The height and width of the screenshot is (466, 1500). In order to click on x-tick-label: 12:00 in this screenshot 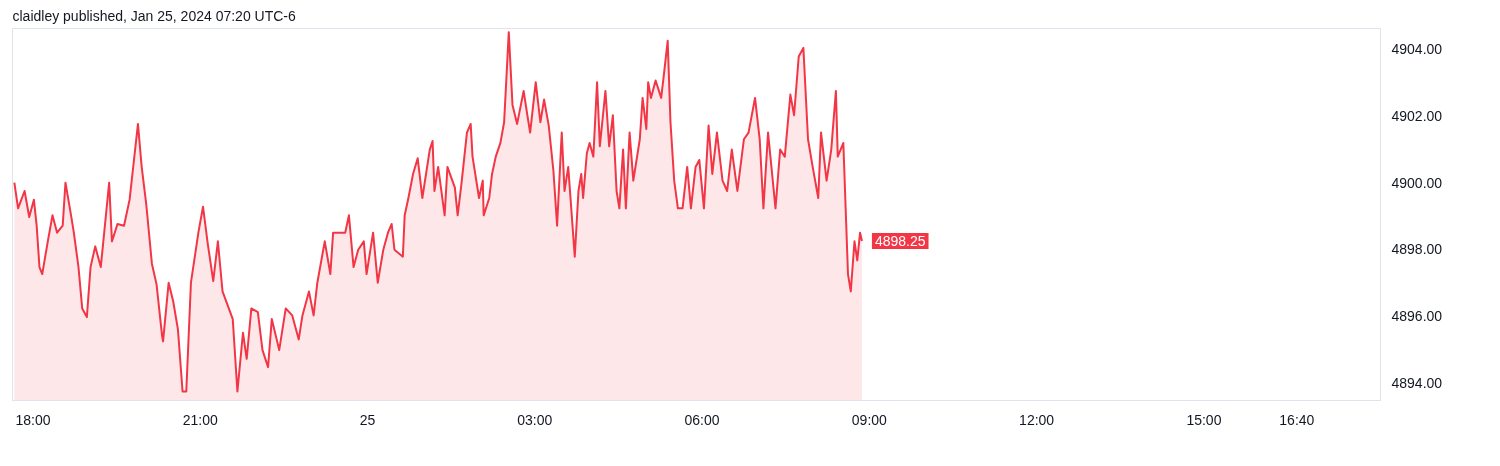, I will do `click(1037, 419)`.